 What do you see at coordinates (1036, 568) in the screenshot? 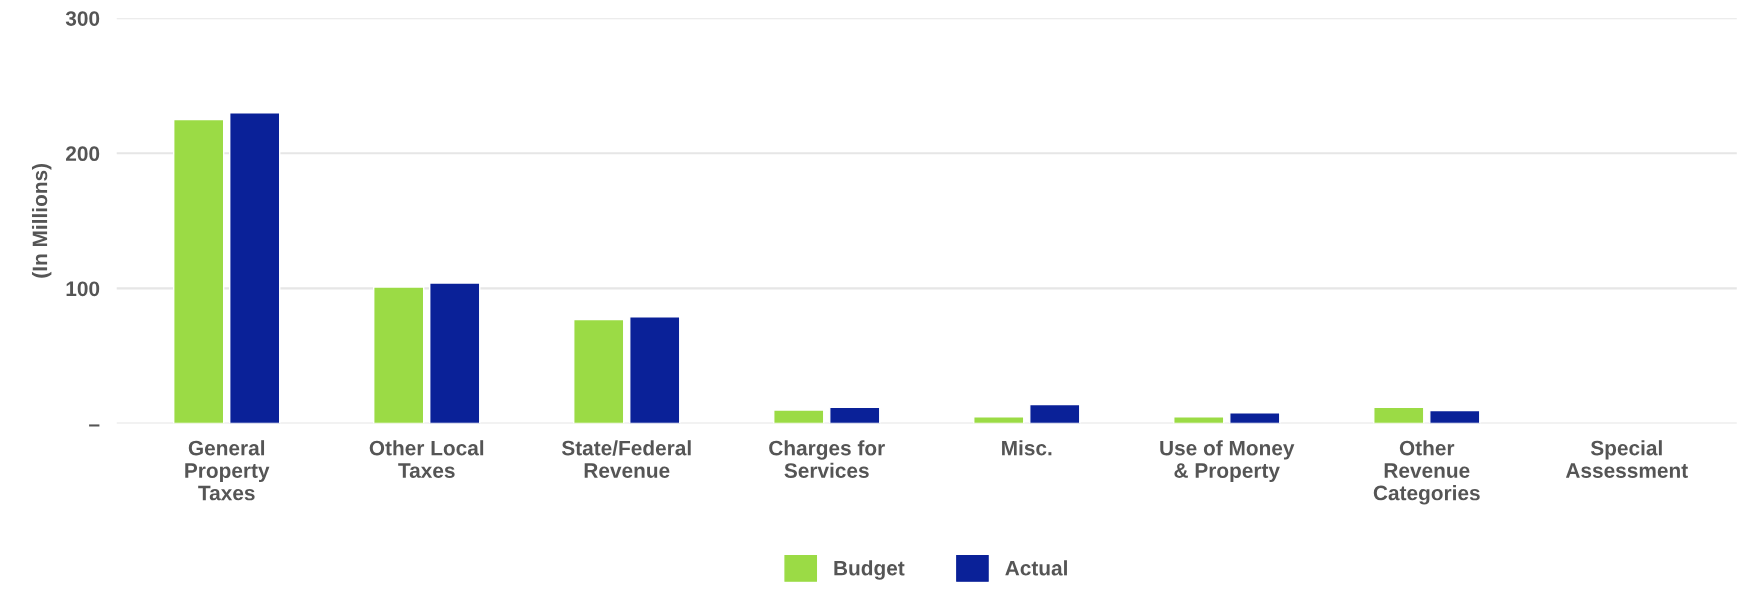
I see `legend-label: Actual` at bounding box center [1036, 568].